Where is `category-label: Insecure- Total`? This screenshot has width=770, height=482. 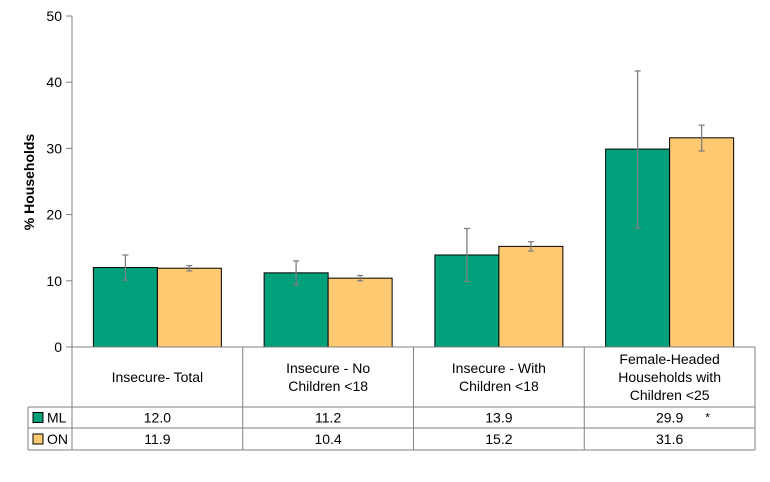
category-label: Insecure- Total is located at coordinates (158, 377).